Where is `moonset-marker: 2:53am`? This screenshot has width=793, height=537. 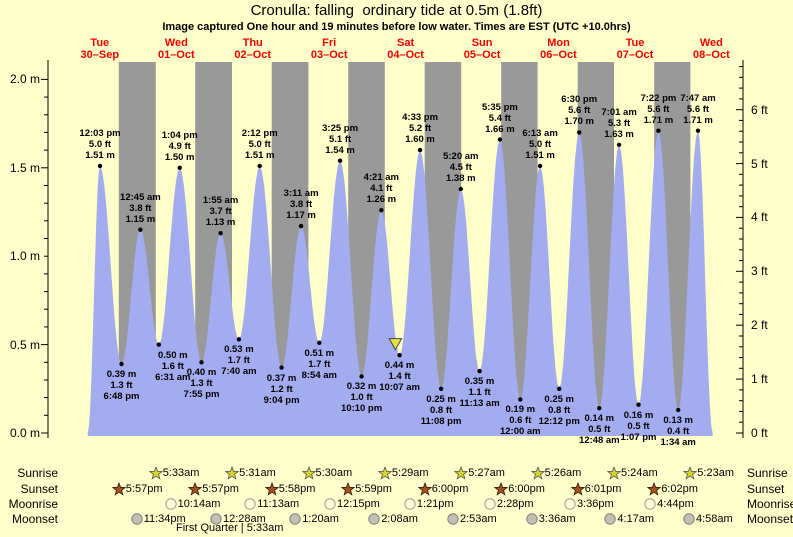
moonset-marker: 2:53am is located at coordinates (471, 519).